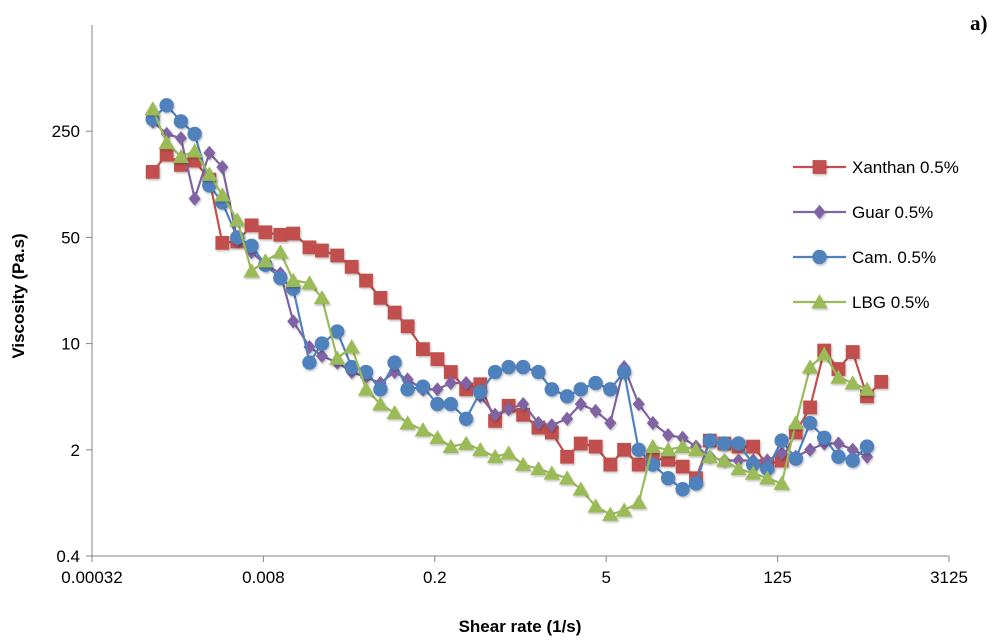 The width and height of the screenshot is (1006, 641). Describe the element at coordinates (605, 577) in the screenshot. I see `x-tick-label: 5` at that location.